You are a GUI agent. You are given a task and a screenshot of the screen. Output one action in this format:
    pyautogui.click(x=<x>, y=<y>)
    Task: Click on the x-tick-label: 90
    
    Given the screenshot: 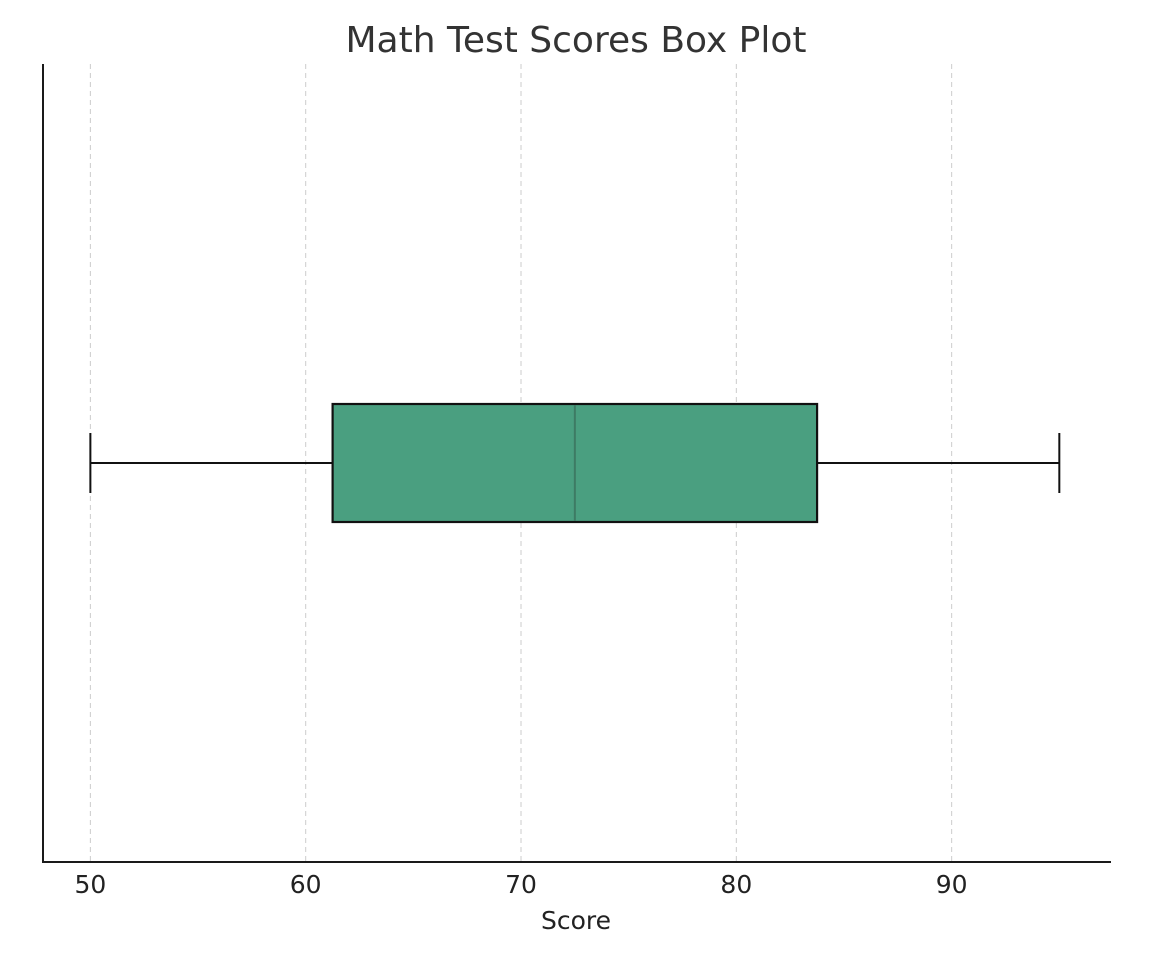 What is the action you would take?
    pyautogui.click(x=952, y=884)
    